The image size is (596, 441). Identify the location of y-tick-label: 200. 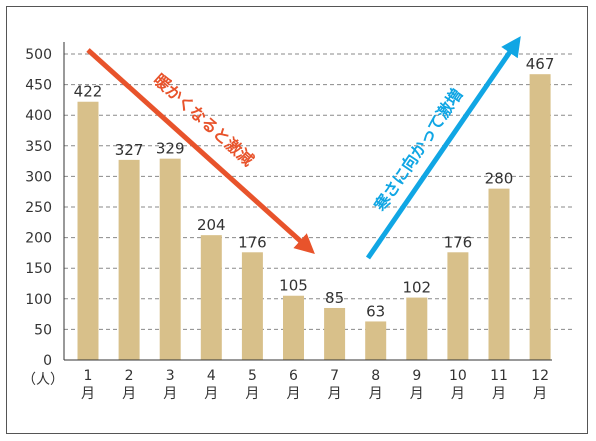
(38, 239).